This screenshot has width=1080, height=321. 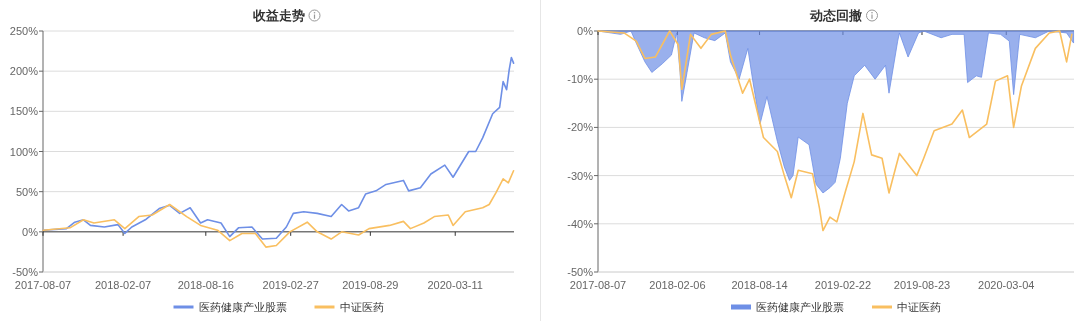 I want to click on x-tick-label: 2020-03-11, so click(x=455, y=285).